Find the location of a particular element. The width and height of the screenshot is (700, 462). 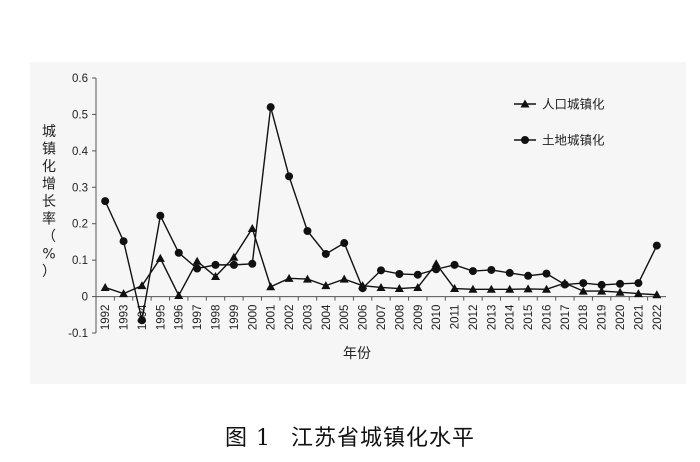

x-tick-label: 2001 is located at coordinates (272, 318).